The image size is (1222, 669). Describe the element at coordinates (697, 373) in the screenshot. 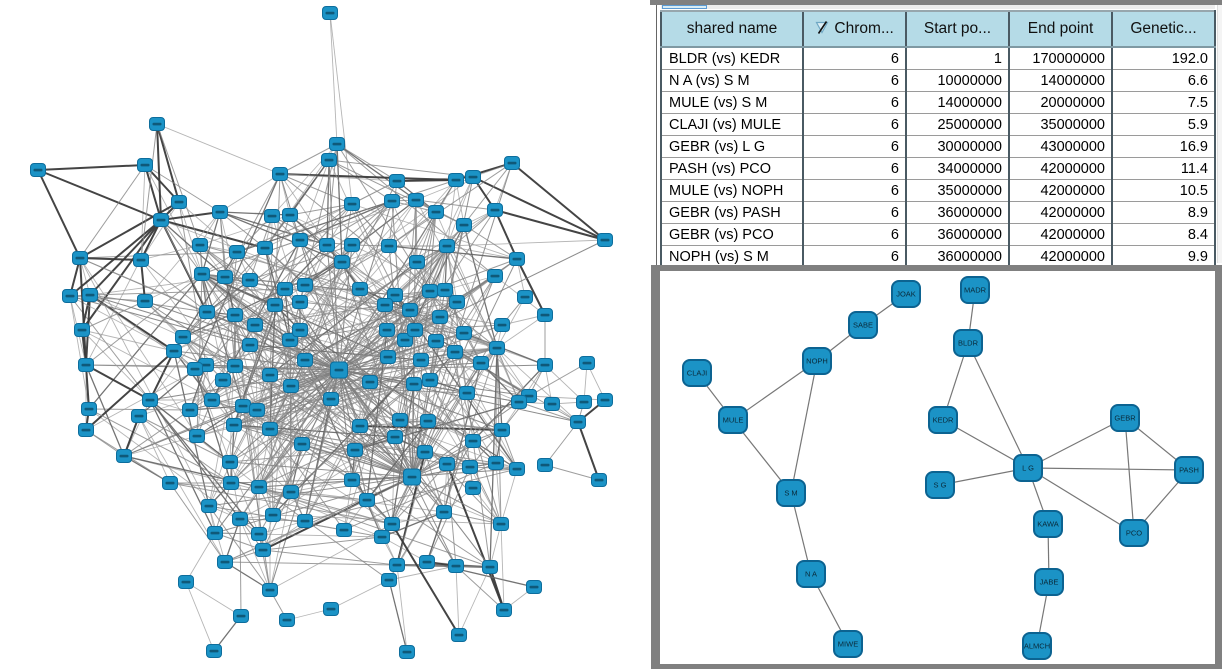

I see `svg-text: CLAJI` at that location.